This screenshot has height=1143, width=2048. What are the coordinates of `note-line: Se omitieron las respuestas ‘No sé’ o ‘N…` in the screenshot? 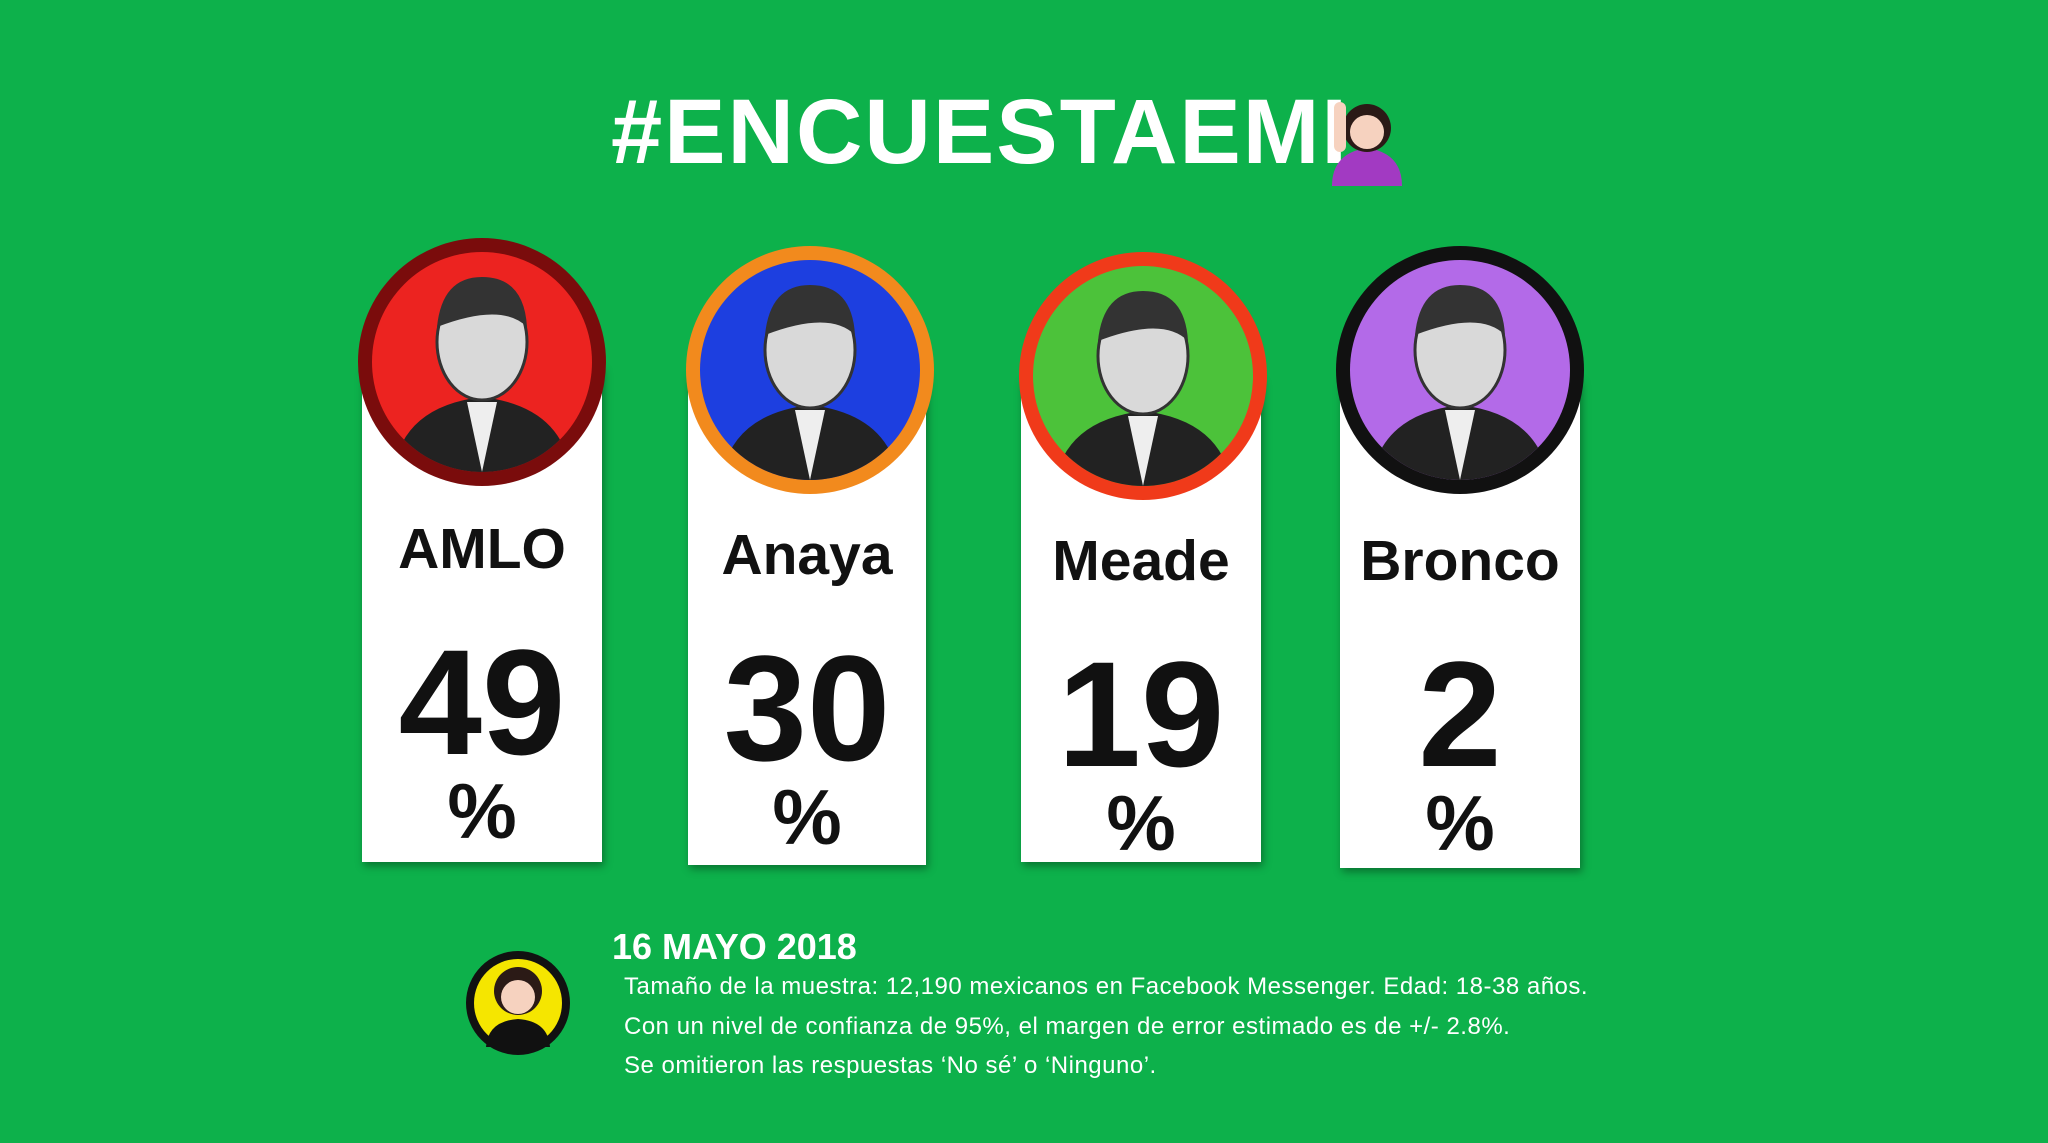 It's located at (890, 1065).